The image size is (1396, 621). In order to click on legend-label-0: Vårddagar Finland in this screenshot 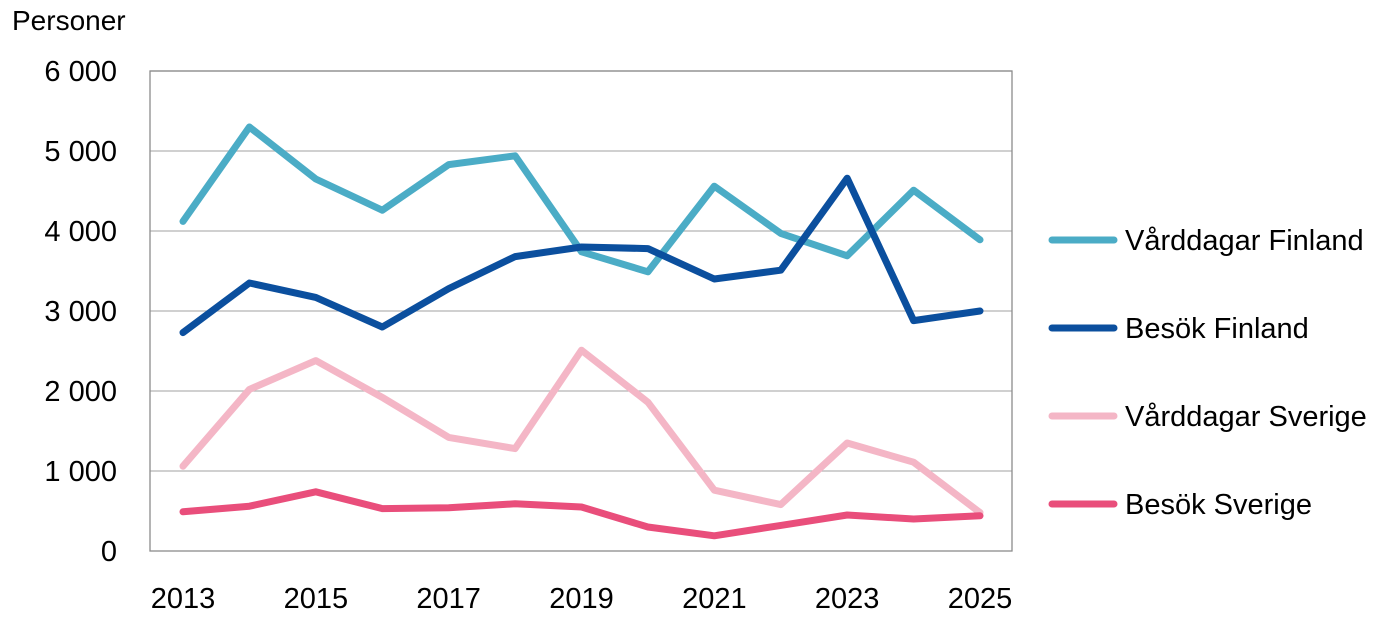, I will do `click(1244, 241)`.